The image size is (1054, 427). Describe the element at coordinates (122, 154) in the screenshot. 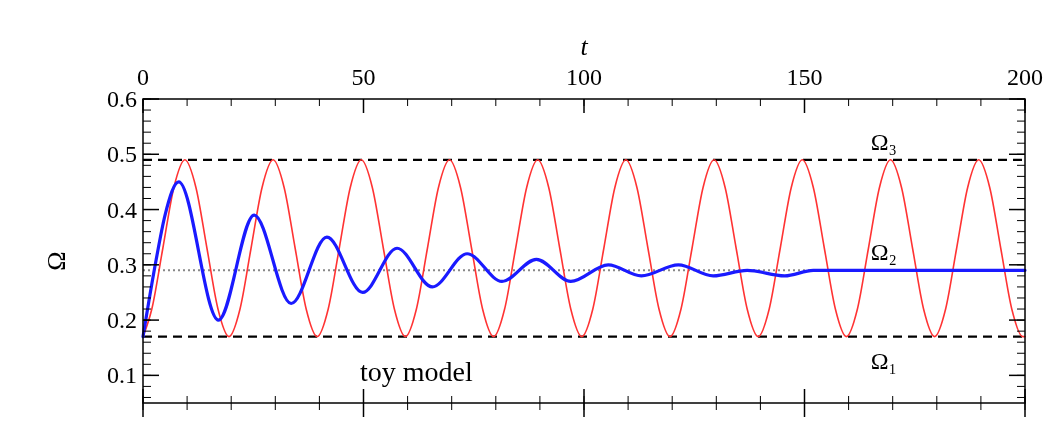

I see `y-tick-label: 0.5` at that location.